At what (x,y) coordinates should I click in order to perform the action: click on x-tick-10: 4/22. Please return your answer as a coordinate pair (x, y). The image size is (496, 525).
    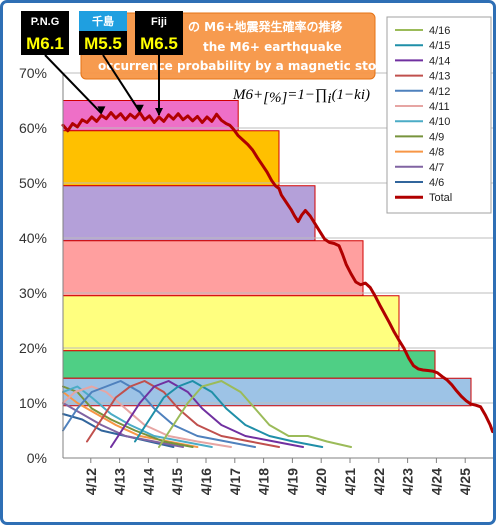
    Looking at the image, I should click on (379, 481).